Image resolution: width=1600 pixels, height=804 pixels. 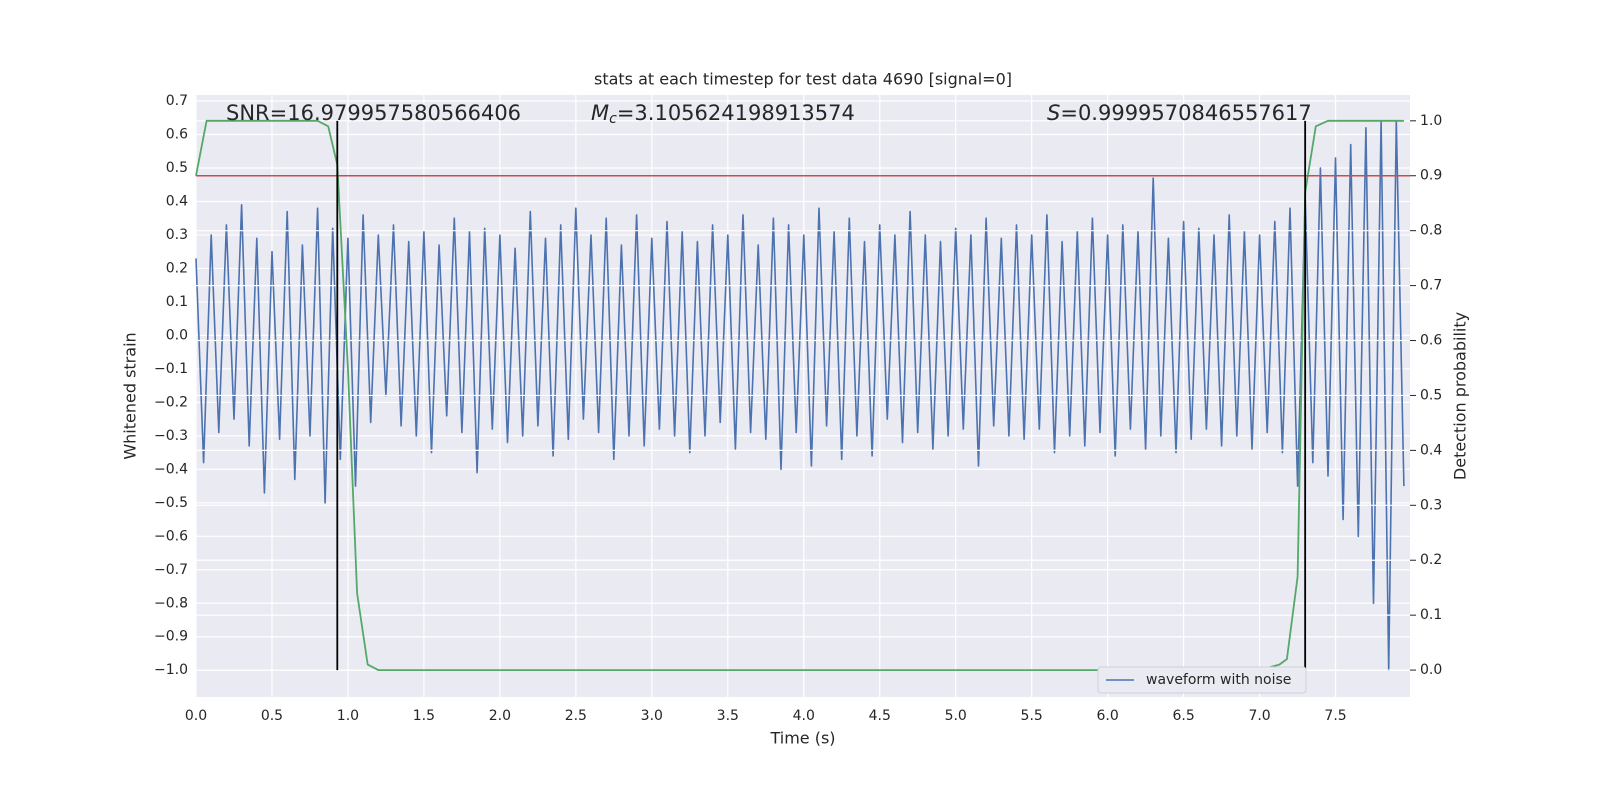 I want to click on annotation-text: SNR=16.979957580566406, so click(x=373, y=113).